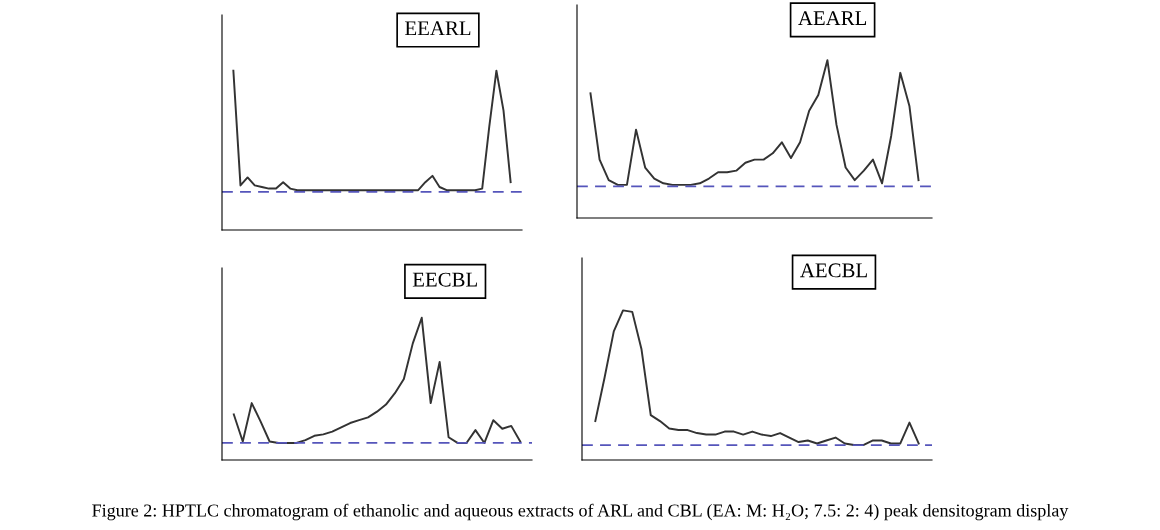 The image size is (1160, 530). What do you see at coordinates (444, 279) in the screenshot?
I see `chart-title: EECBL` at bounding box center [444, 279].